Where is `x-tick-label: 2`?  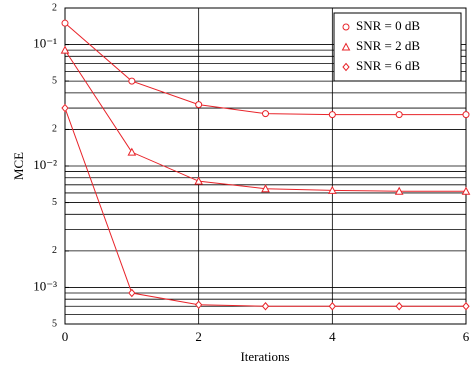 x-tick-label: 2 is located at coordinates (198, 336).